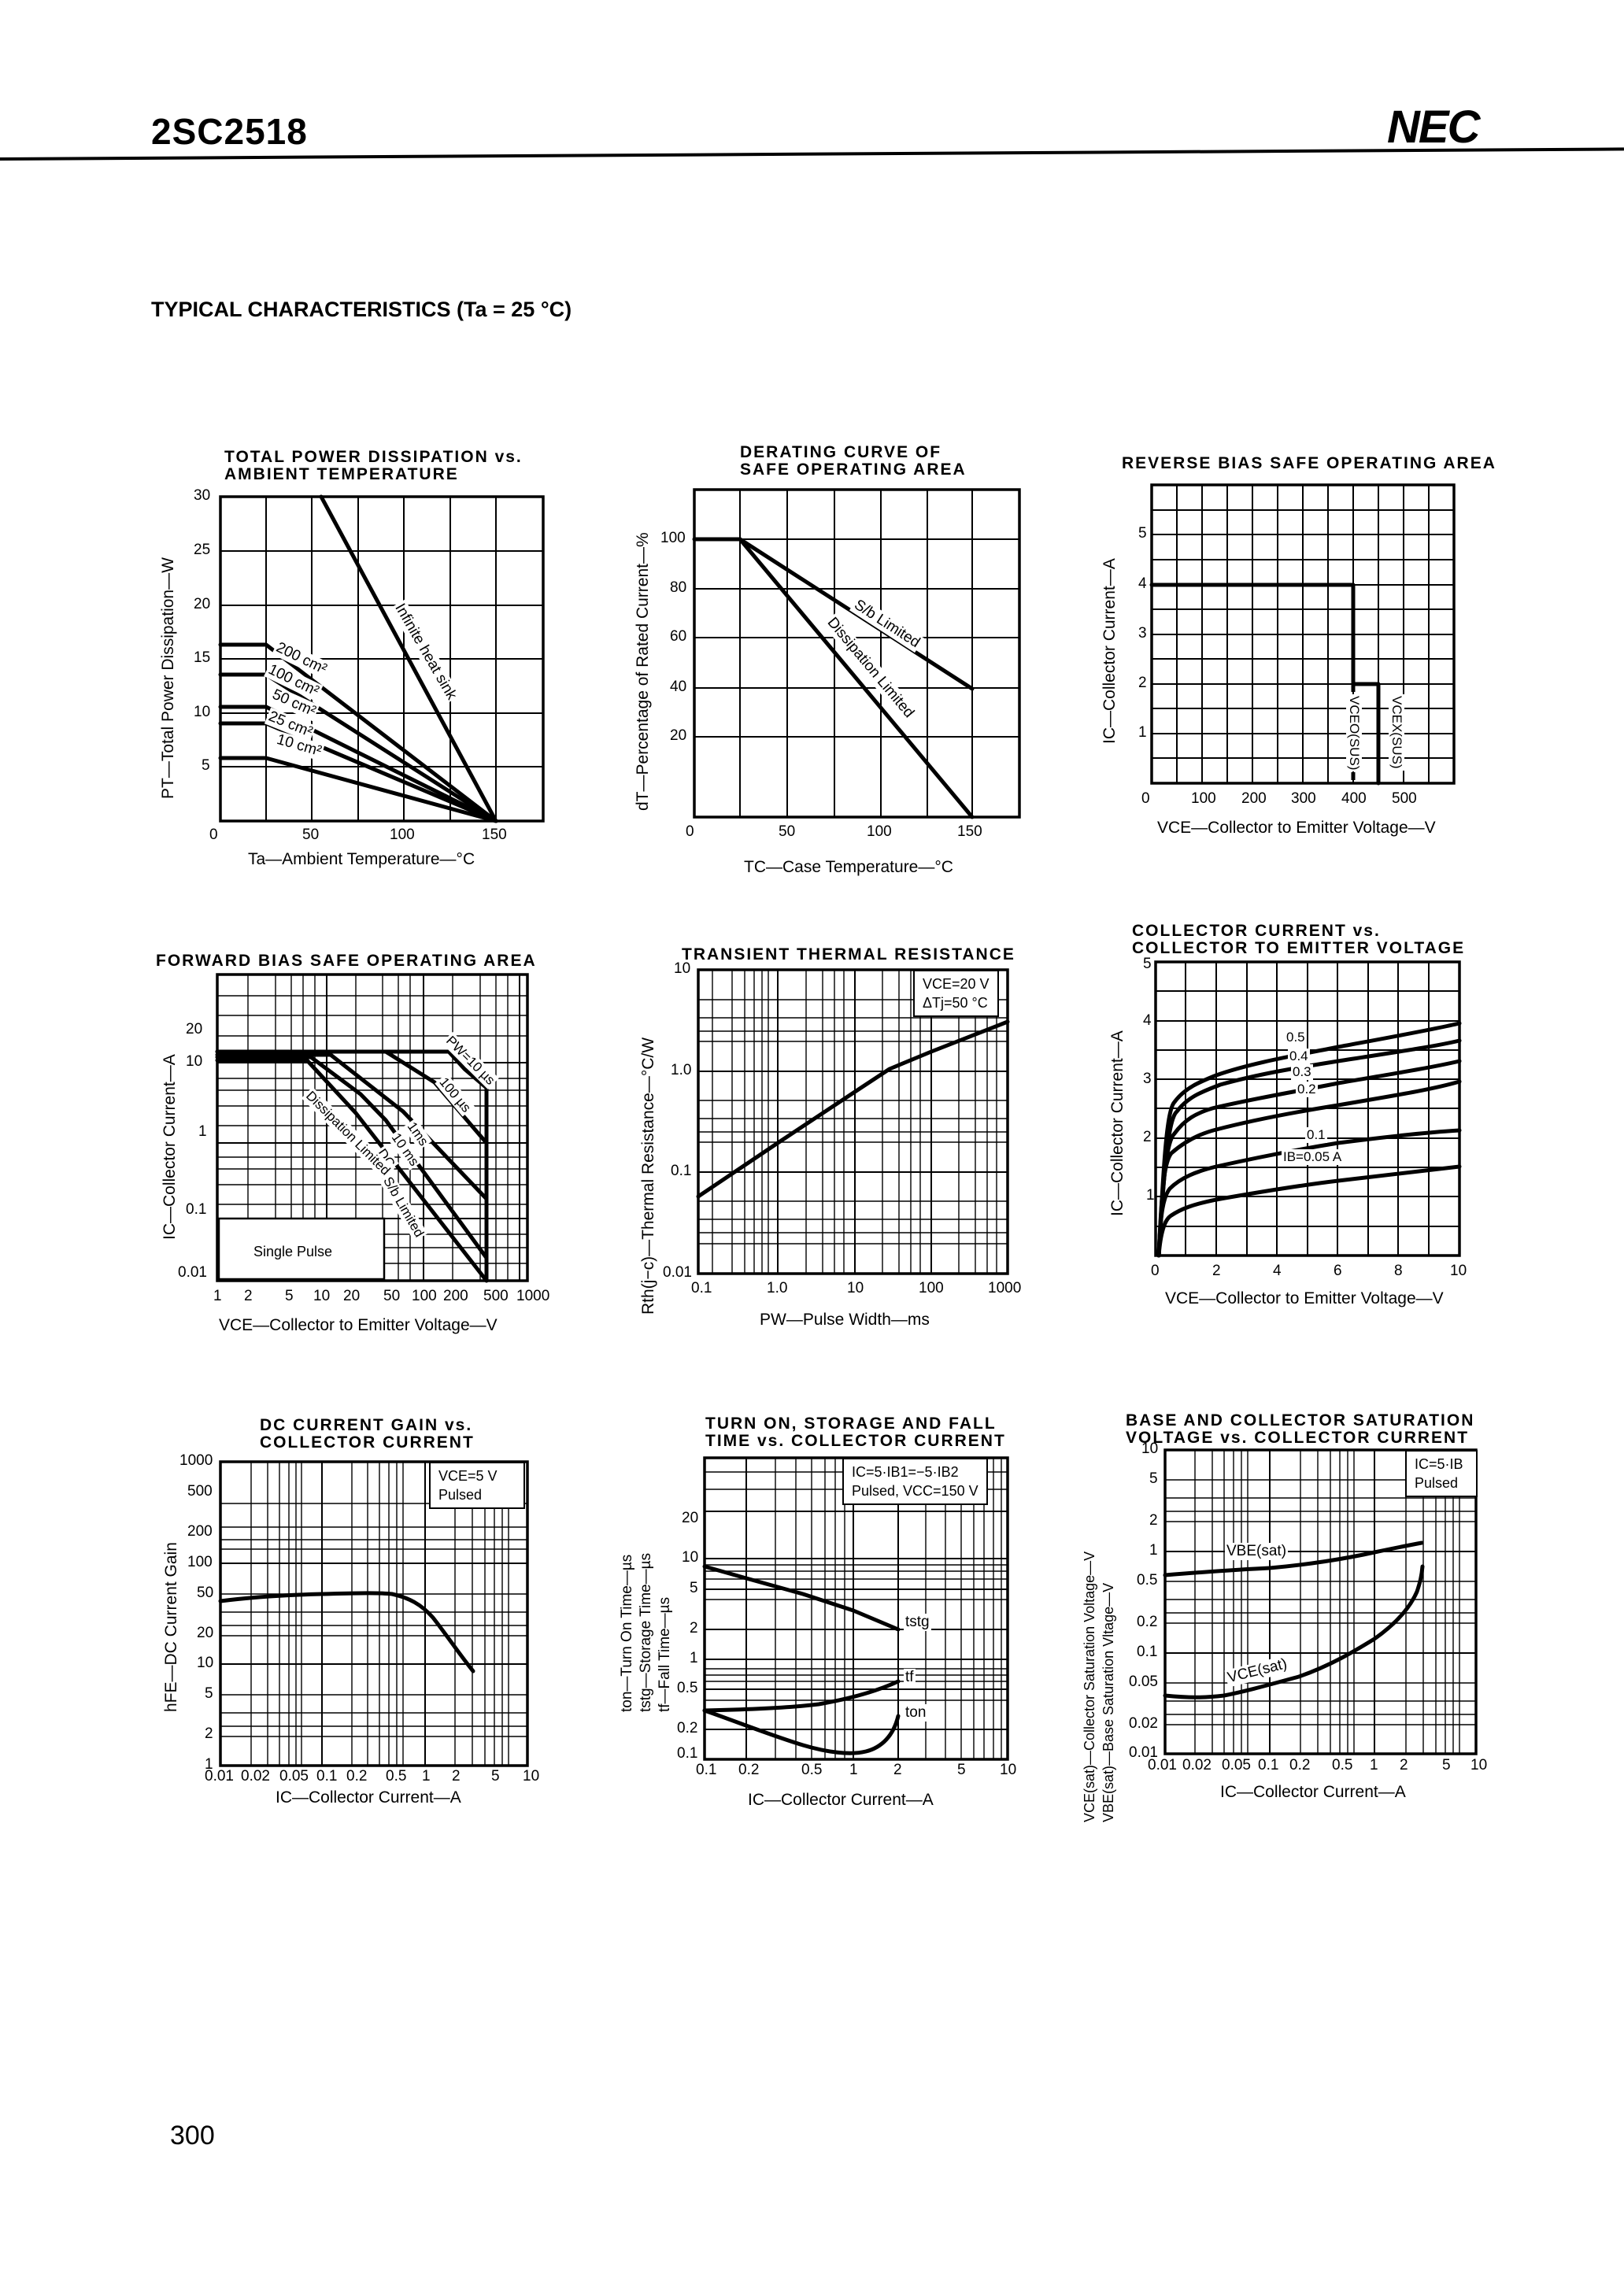  I want to click on conditions-note: VCE=20 V ΔTj=50 °C, so click(956, 993).